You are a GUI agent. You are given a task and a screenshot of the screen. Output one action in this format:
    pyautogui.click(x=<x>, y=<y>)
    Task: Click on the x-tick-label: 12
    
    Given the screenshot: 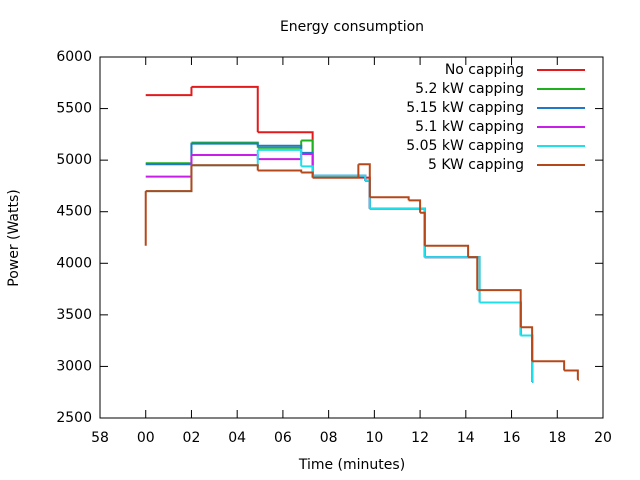 What is the action you would take?
    pyautogui.click(x=420, y=438)
    